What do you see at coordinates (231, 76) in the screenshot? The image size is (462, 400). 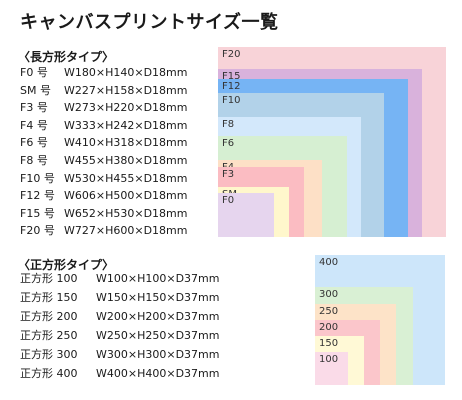 I see `box-label: F15` at bounding box center [231, 76].